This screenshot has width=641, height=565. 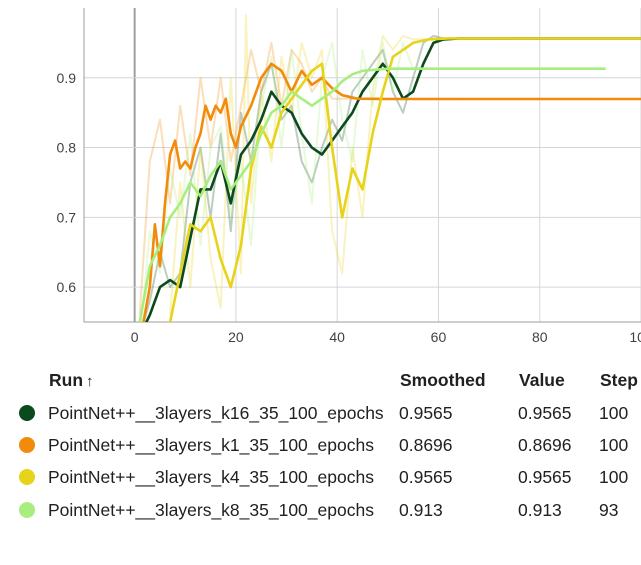 What do you see at coordinates (443, 380) in the screenshot?
I see `smoothed-column-header: Smoothed` at bounding box center [443, 380].